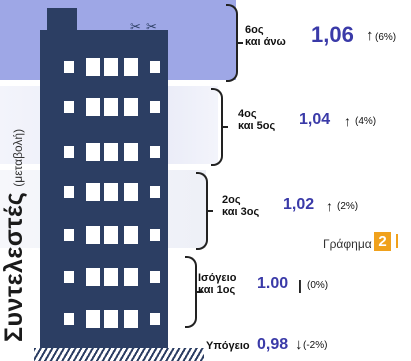  I want to click on side-title-subtitle: (μεταβολή), so click(18, 157).